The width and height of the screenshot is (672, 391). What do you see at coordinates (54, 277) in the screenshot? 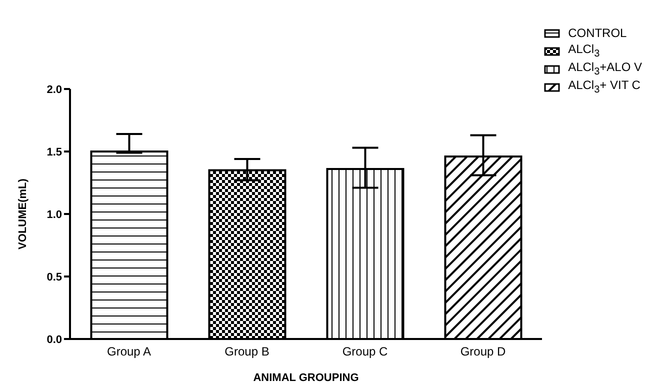
I see `y-tick-label: 0.5` at bounding box center [54, 277].